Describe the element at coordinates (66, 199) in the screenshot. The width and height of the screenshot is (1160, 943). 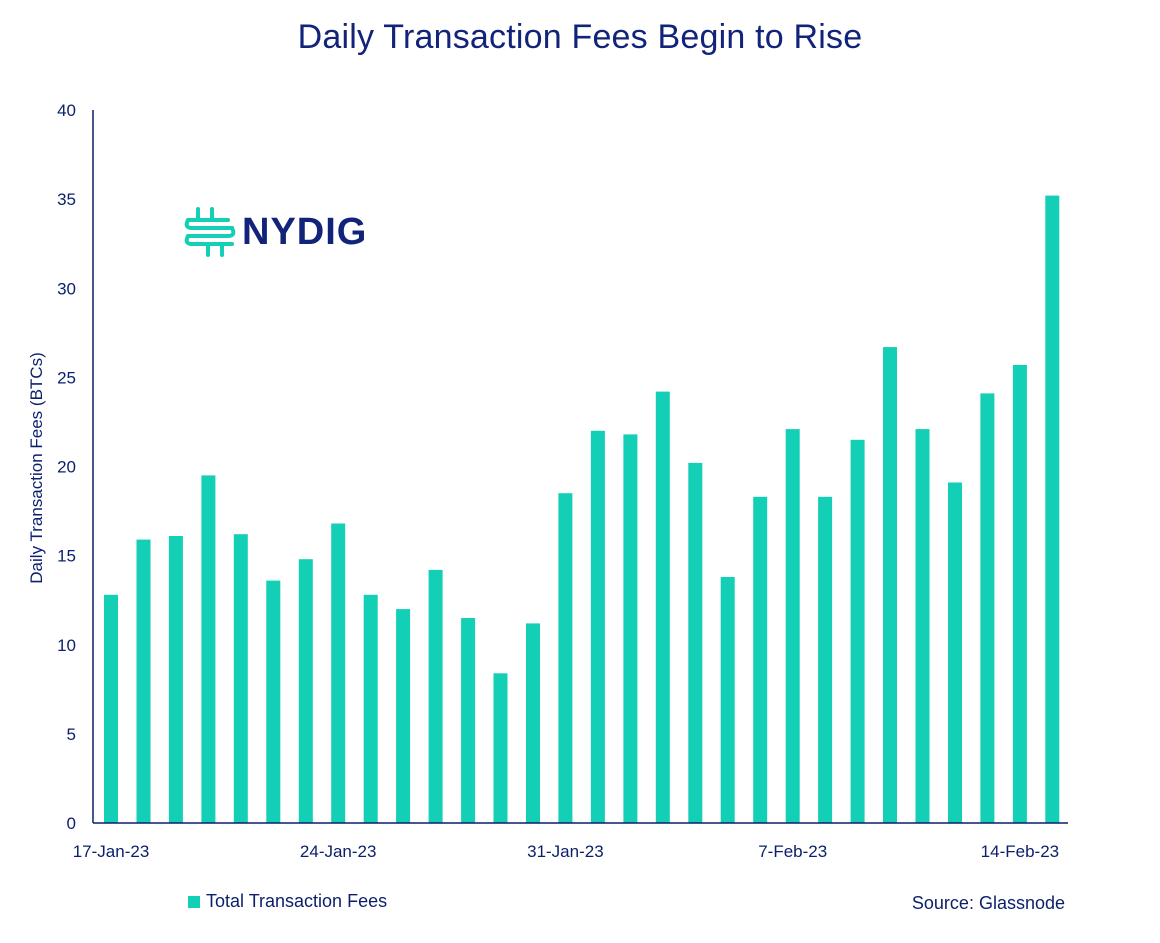
I see `y-tick-label: 35` at that location.